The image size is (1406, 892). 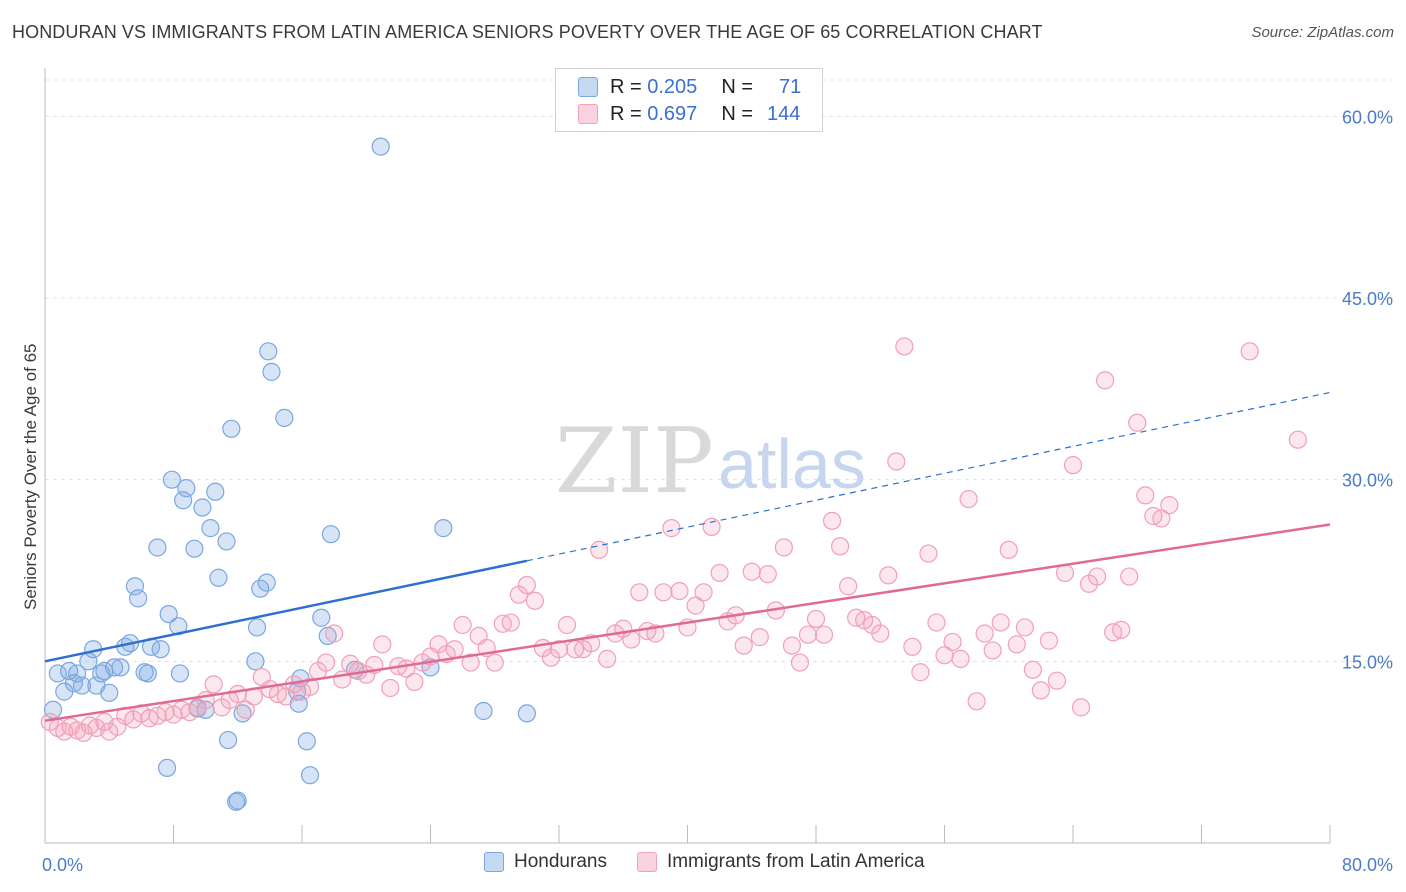 What do you see at coordinates (30, 477) in the screenshot?
I see `y-axis-label: Seniors Poverty Over the Age of 65` at bounding box center [30, 477].